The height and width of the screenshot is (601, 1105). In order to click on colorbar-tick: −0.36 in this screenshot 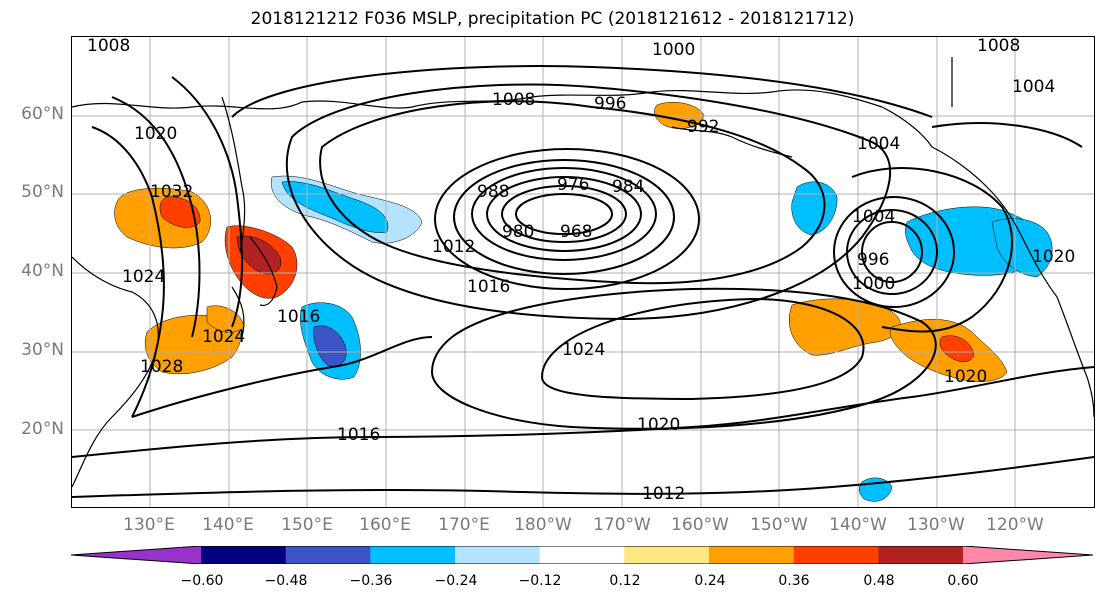, I will do `click(371, 581)`.